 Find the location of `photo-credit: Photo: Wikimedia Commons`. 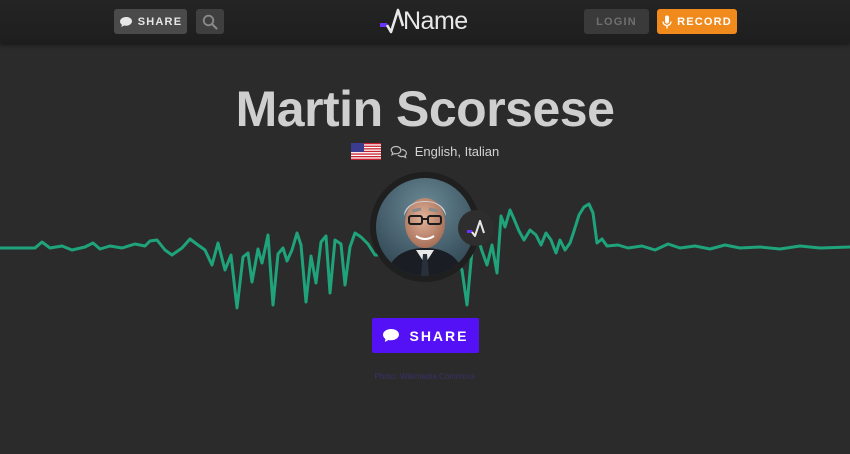

photo-credit: Photo: Wikimedia Commons is located at coordinates (425, 376).